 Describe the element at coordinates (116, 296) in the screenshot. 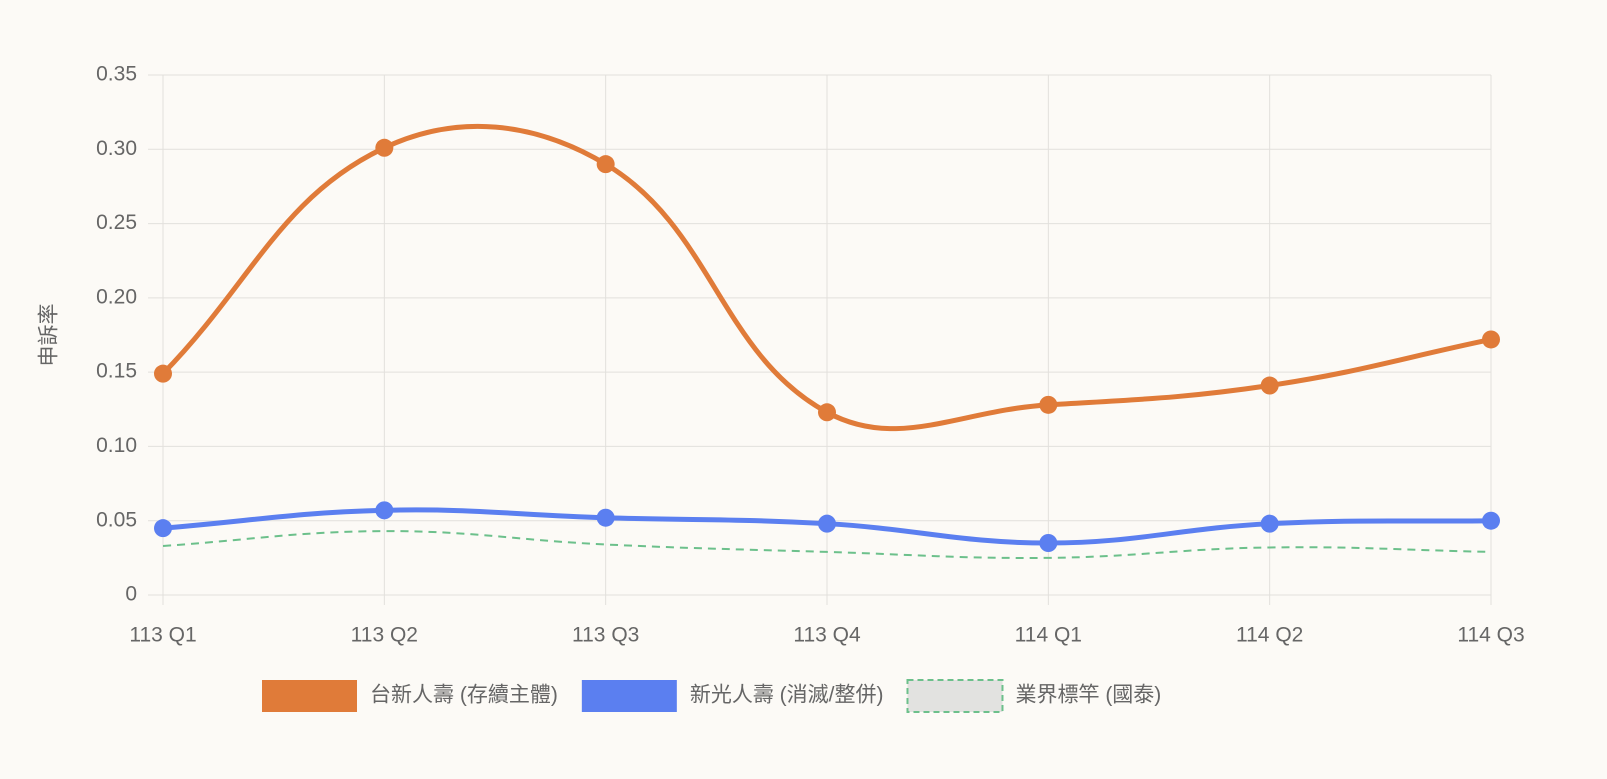

I see `y-tick-label: 0.20` at that location.